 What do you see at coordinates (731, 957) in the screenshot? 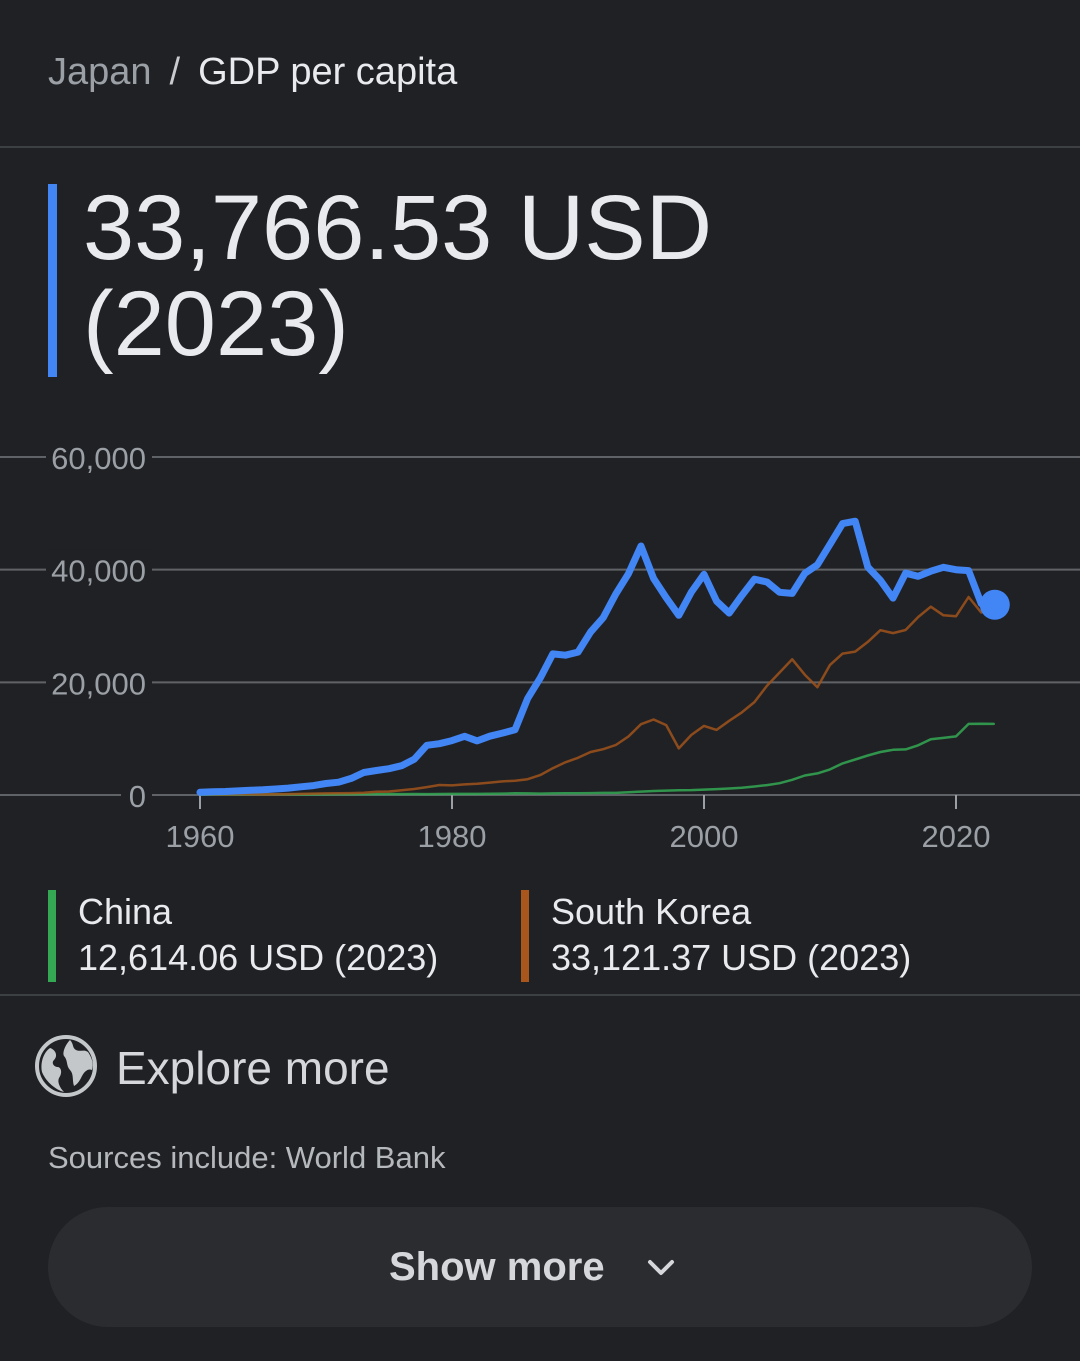
I see `legend-value-south-korea: 33,121.37 USD (2023)` at bounding box center [731, 957].